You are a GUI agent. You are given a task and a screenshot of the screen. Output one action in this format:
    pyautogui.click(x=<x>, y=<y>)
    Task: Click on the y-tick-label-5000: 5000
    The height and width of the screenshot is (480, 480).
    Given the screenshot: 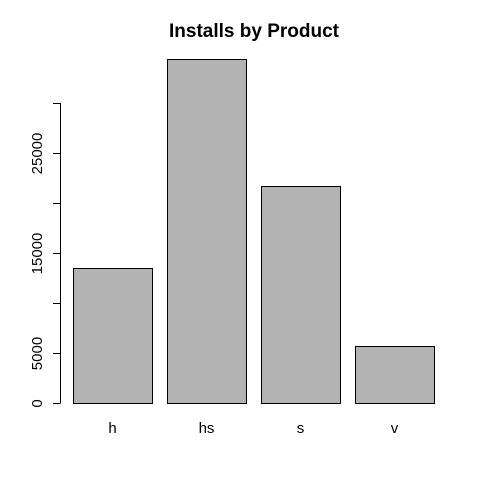 What is the action you would take?
    pyautogui.click(x=37, y=353)
    